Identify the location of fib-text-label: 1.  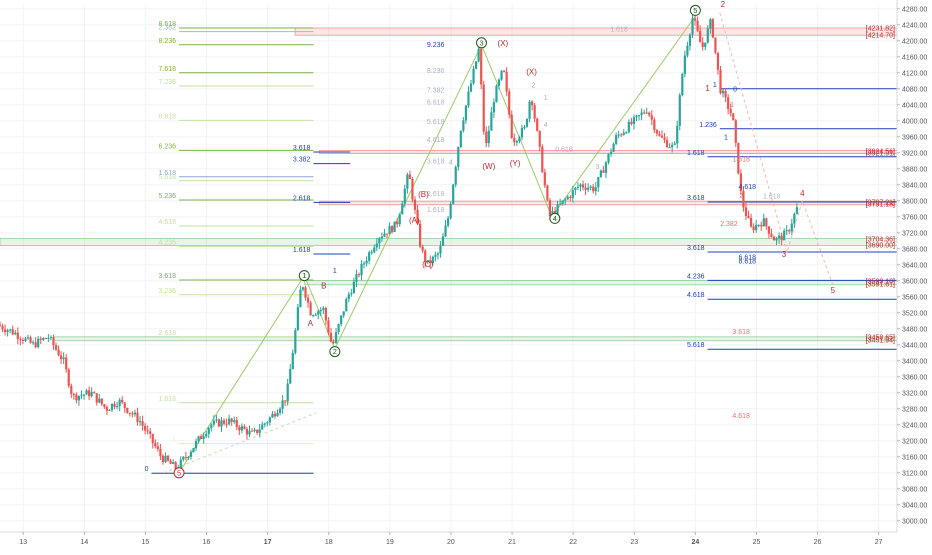
(546, 98).